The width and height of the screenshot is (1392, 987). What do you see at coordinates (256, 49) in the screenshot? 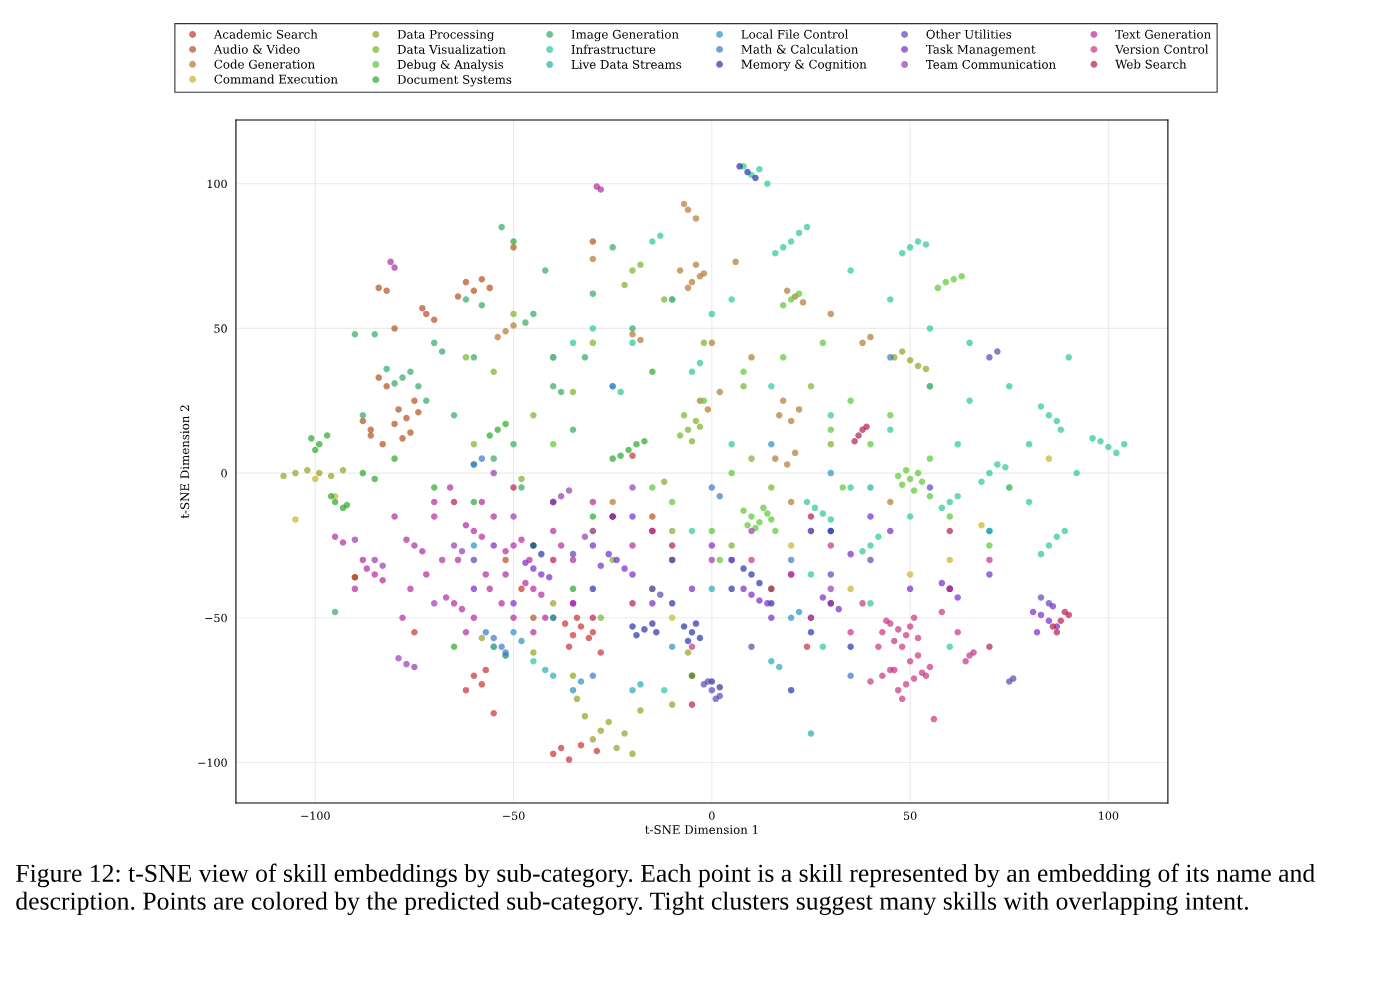
I see `legend-label: Audio & Video` at bounding box center [256, 49].